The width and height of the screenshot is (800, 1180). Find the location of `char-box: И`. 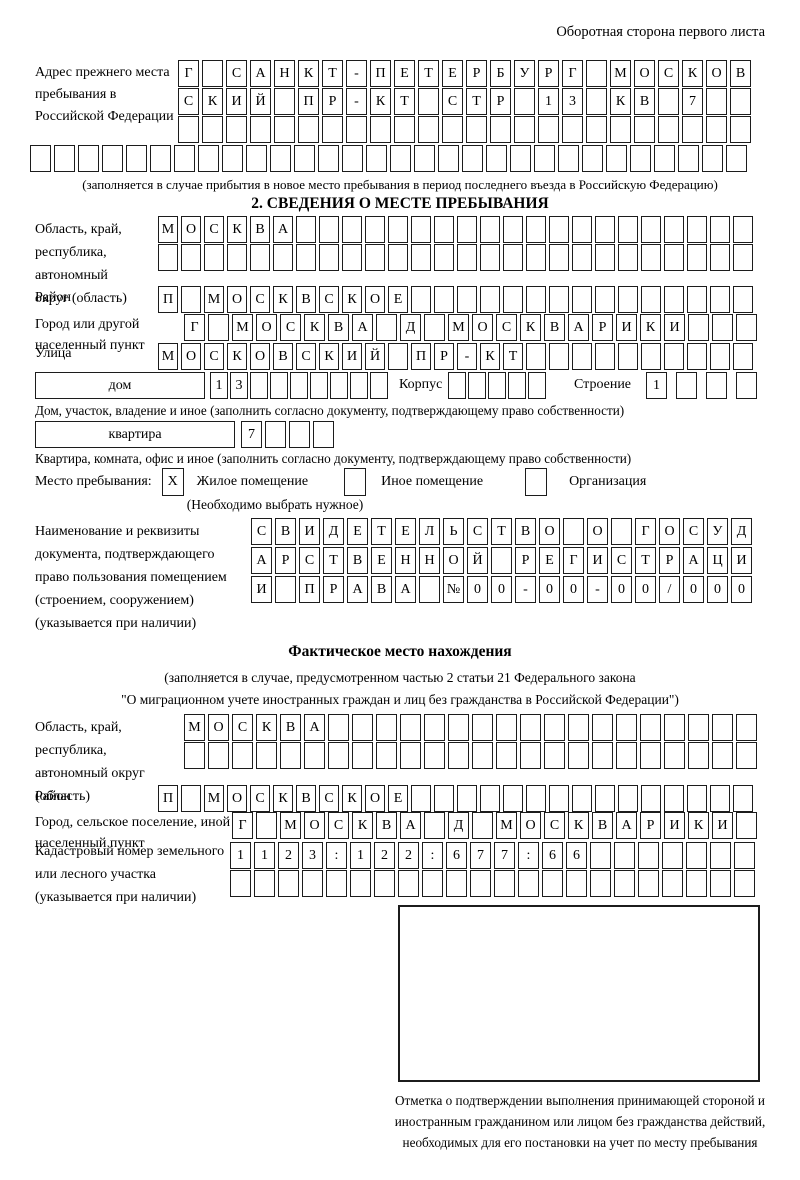

char-box: И is located at coordinates (674, 825).